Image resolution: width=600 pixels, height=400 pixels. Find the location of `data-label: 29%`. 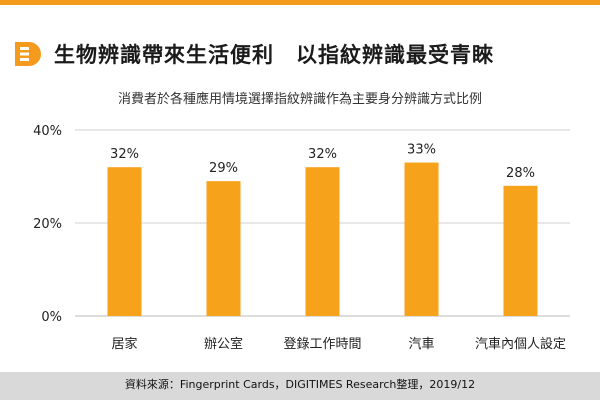

data-label: 29% is located at coordinates (223, 168).